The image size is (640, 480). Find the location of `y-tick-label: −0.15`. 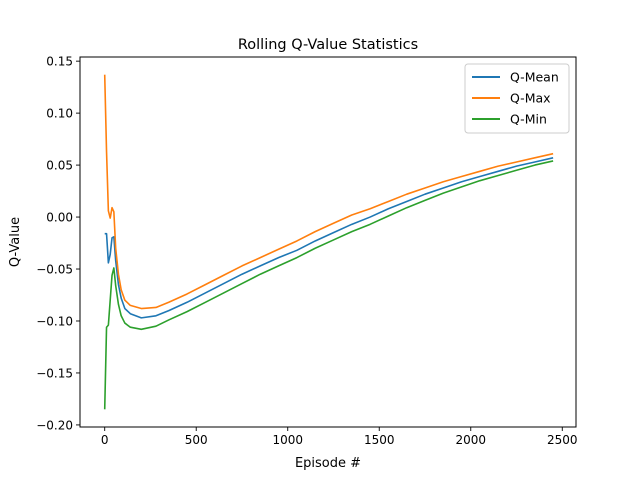

y-tick-label: −0.15 is located at coordinates (54, 373).